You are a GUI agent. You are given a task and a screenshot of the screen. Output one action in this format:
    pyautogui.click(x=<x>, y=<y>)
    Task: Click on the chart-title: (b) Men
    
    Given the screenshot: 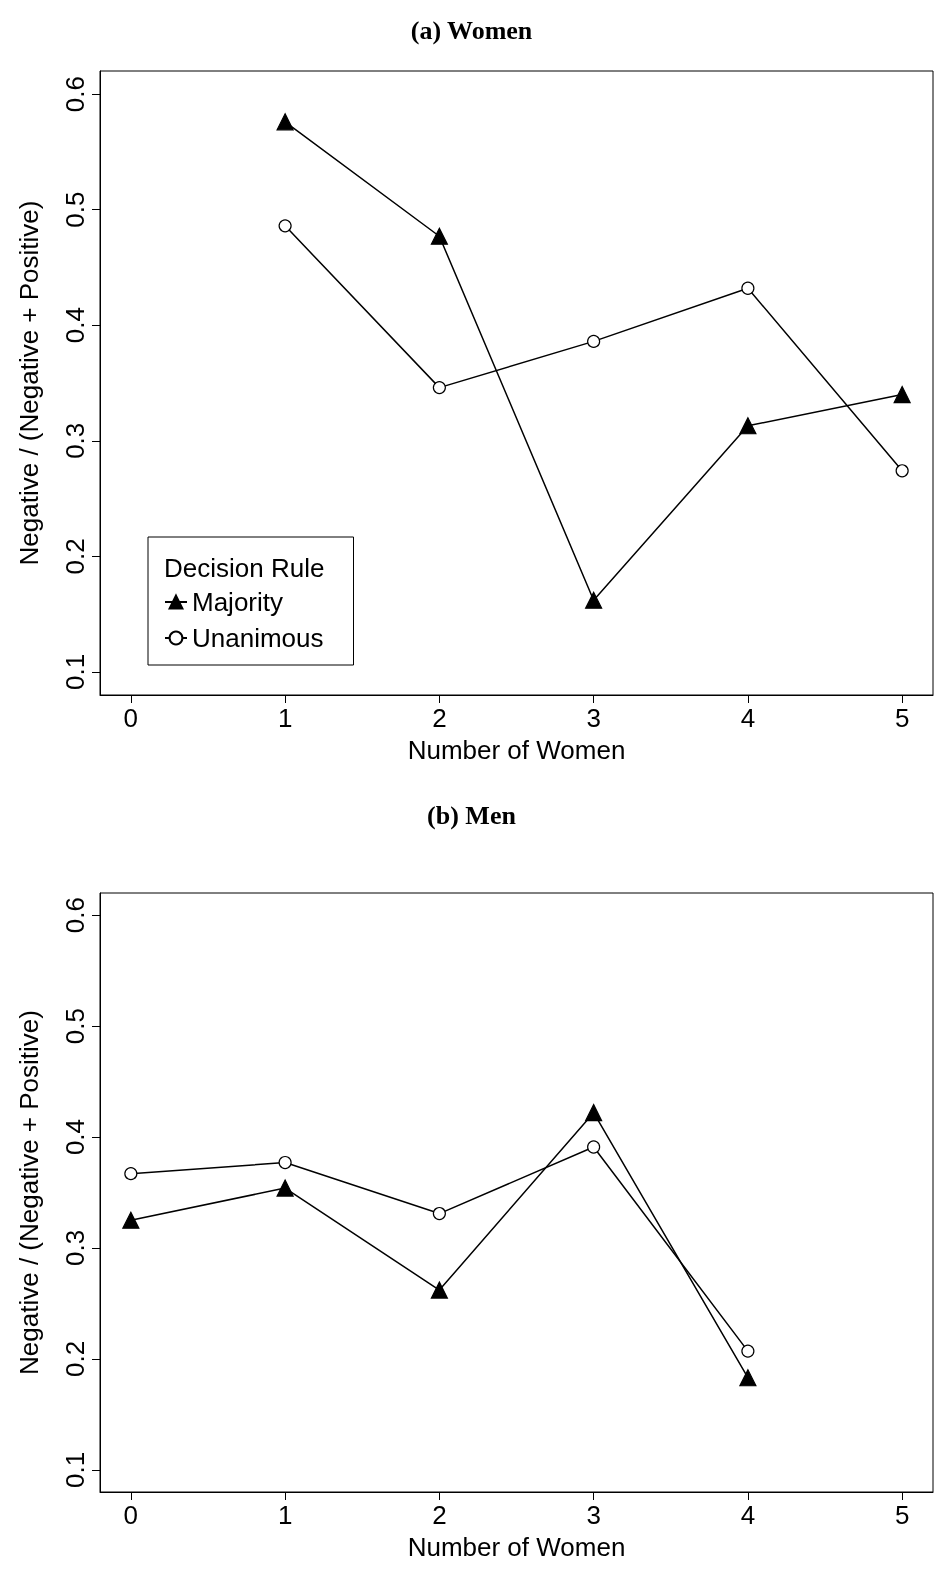 What is the action you would take?
    pyautogui.click(x=472, y=815)
    